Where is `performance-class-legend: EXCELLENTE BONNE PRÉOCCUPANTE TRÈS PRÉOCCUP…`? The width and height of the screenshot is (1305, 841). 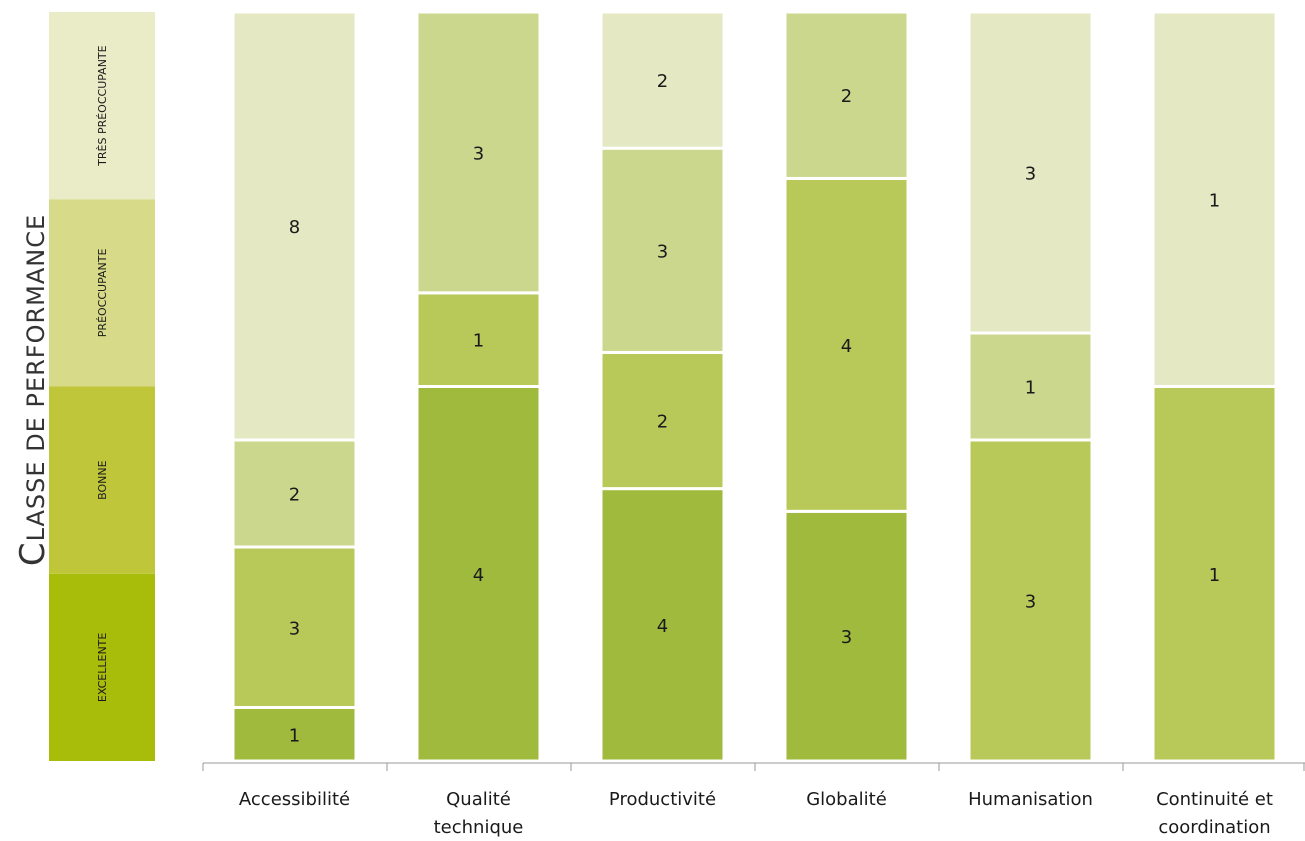
performance-class-legend: EXCELLENTE BONNE PRÉOCCUPANTE TRÈS PRÉOCCUP… is located at coordinates (102, 386).